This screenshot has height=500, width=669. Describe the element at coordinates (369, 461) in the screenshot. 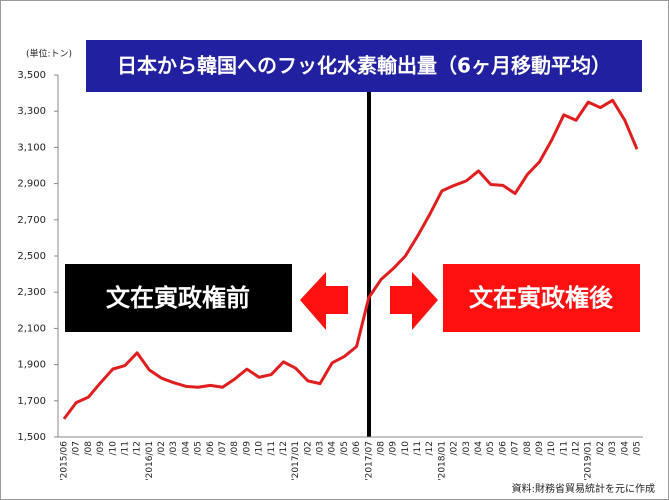

I see `x-tick-label: '2017/07` at that location.